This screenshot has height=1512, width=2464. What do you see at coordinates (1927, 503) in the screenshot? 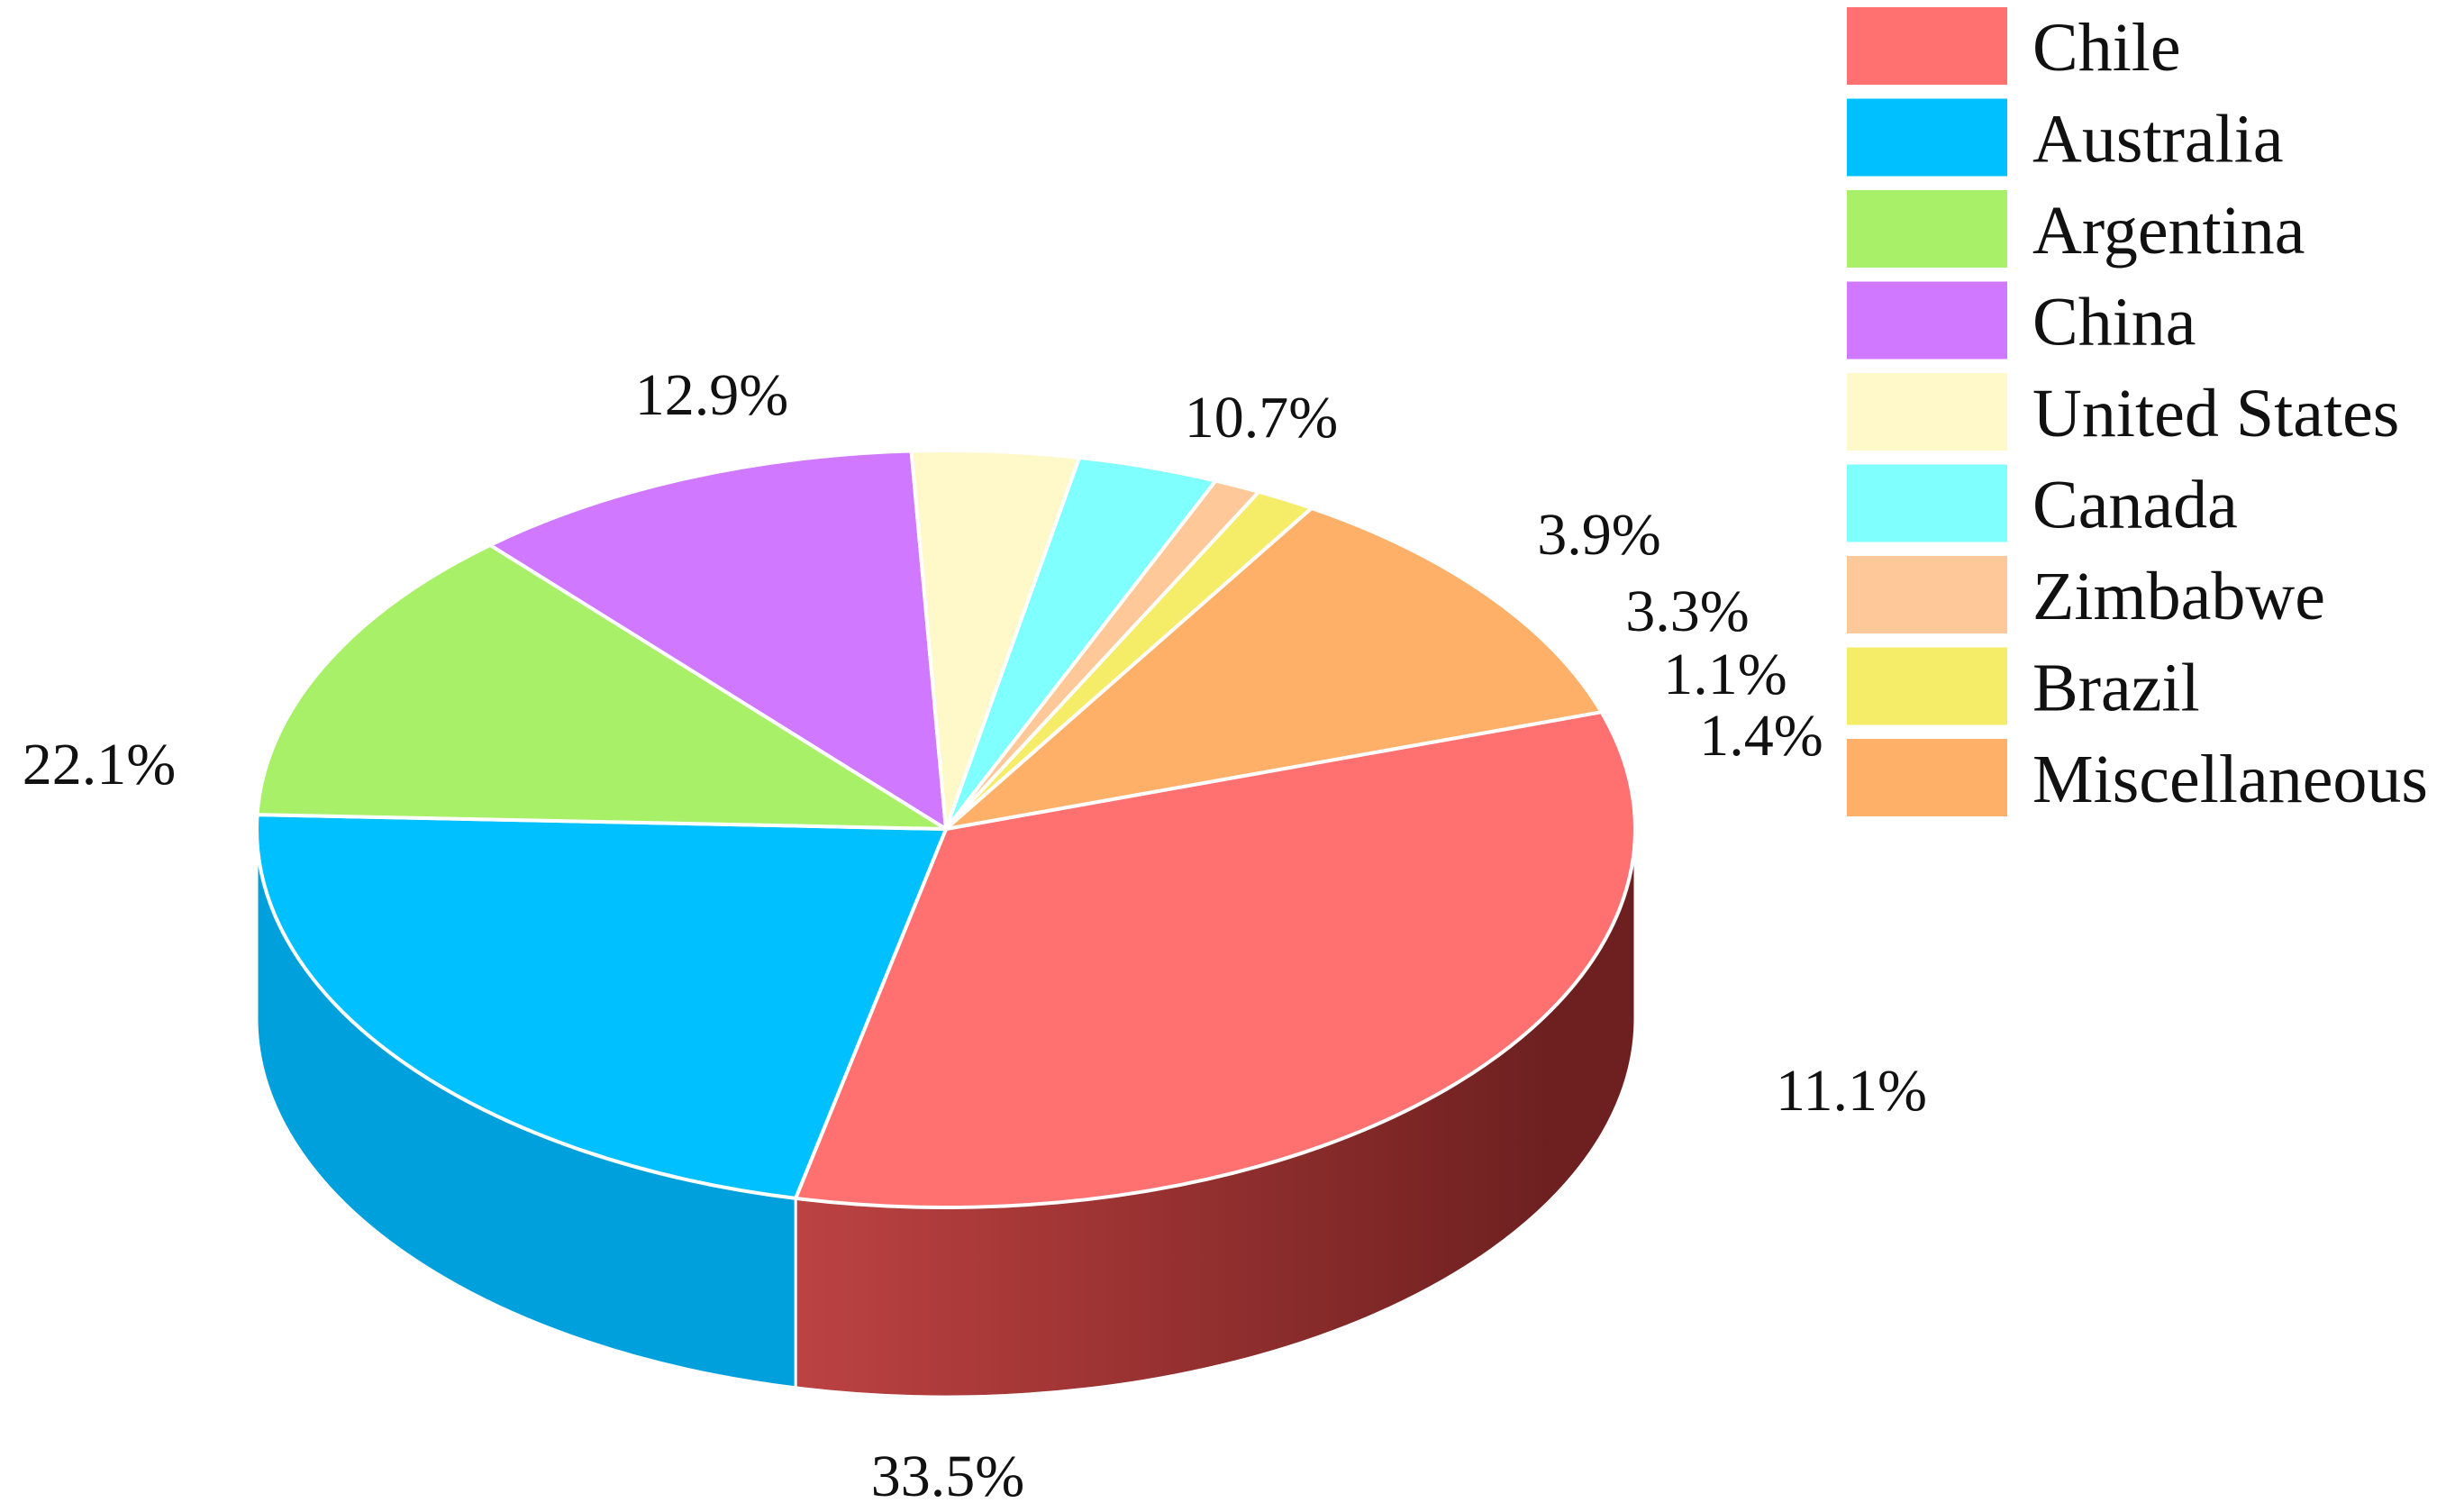
I see `legend-swatch-canada` at bounding box center [1927, 503].